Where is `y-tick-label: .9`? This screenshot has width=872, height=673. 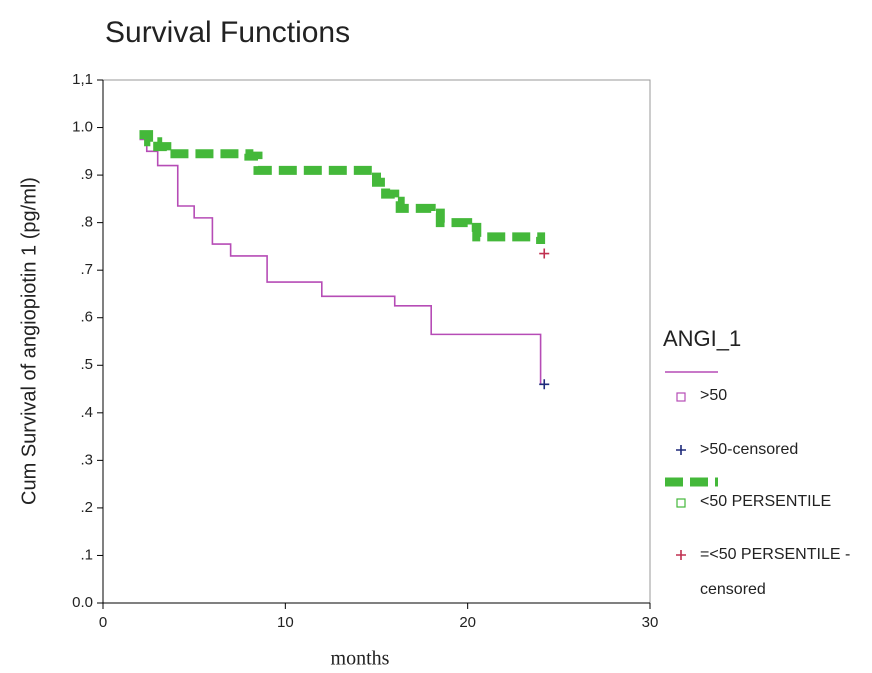
y-tick-label: .9 is located at coordinates (86, 174).